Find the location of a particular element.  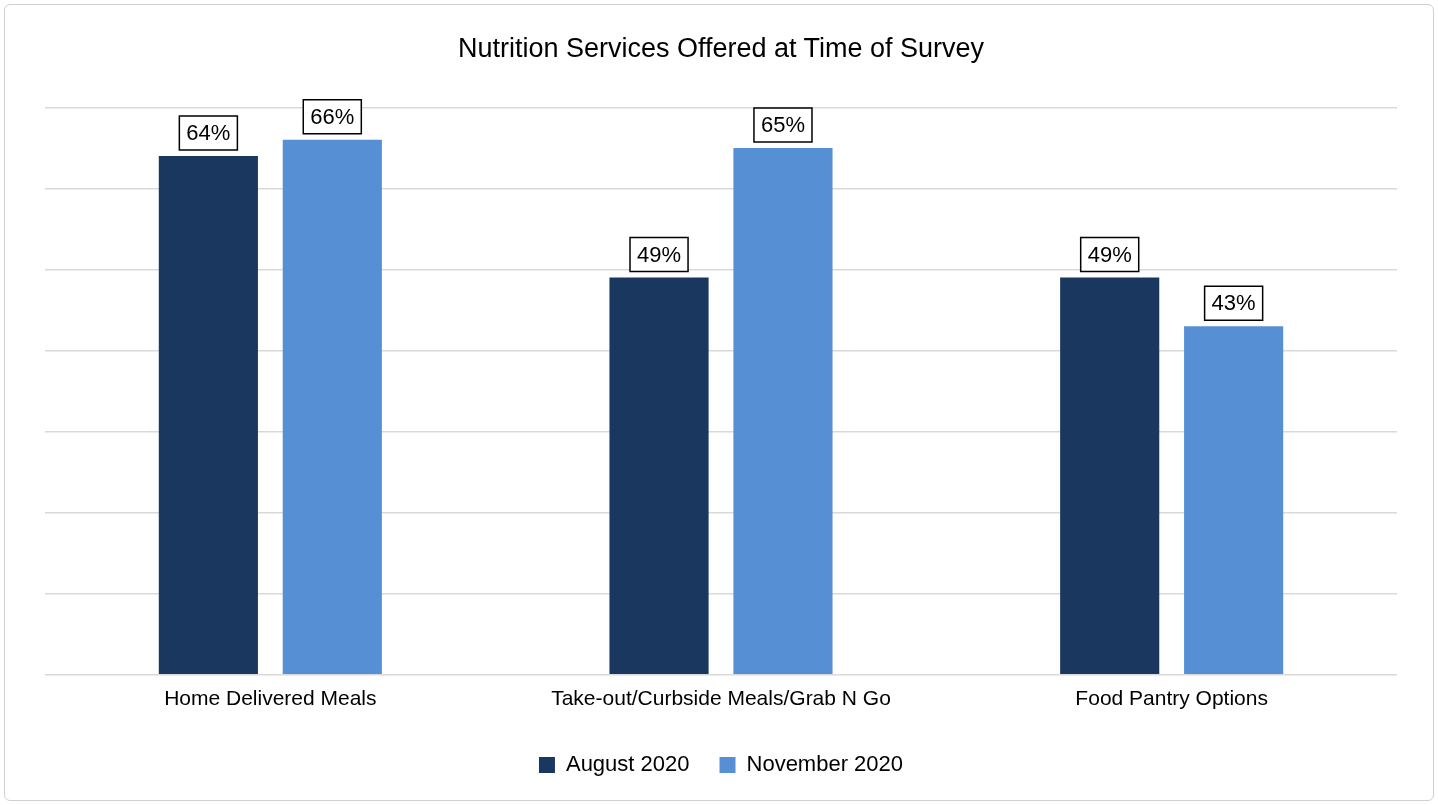

legend-label: November 2020 is located at coordinates (825, 764).